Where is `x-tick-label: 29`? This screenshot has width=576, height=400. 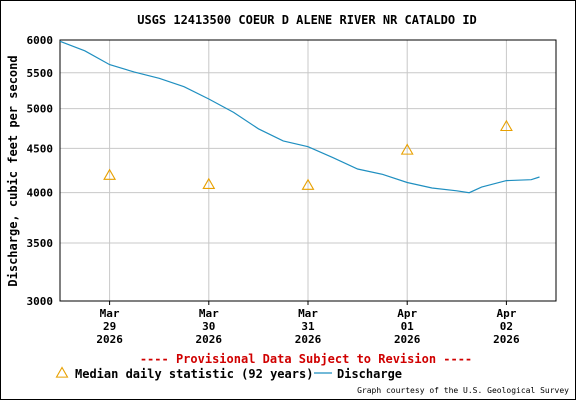
x-tick-label: 29 is located at coordinates (109, 326).